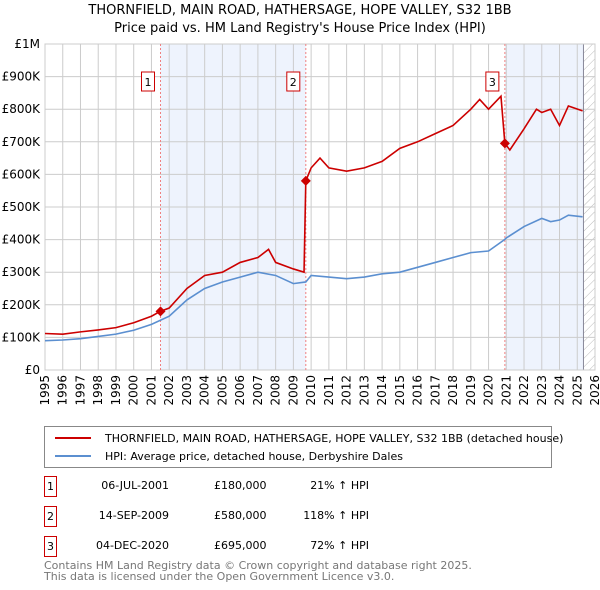 The image size is (600, 590). Describe the element at coordinates (339, 545) in the screenshot. I see `sale-hpi-change: 72% ↑ HPI` at that location.